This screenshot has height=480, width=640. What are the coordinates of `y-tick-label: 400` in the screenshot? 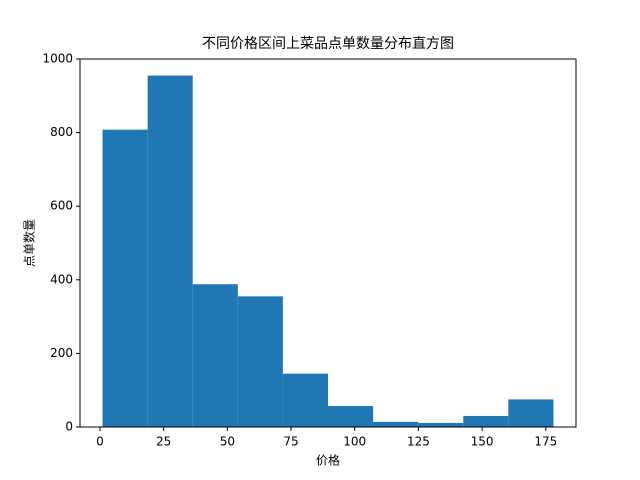 It's located at (61, 279).